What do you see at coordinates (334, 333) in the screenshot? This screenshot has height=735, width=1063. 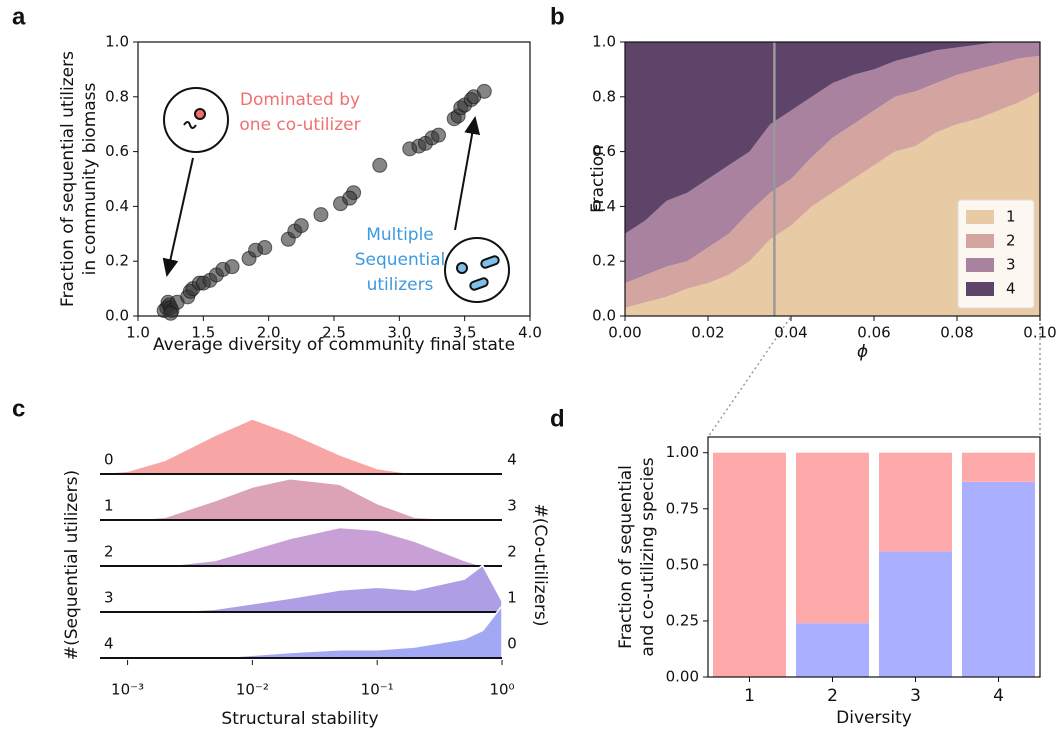 I see `x-tick-label: 2.5` at bounding box center [334, 333].